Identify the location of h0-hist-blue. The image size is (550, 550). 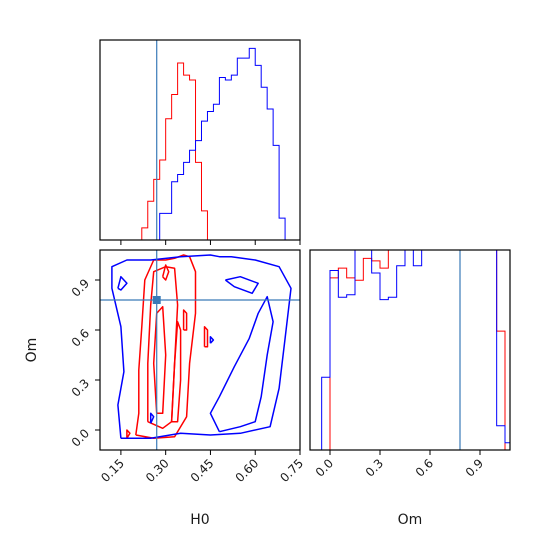
(199, 143).